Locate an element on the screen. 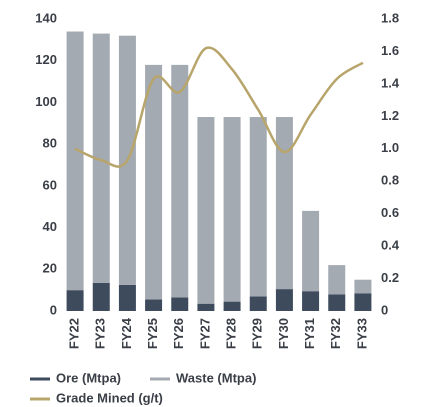  y-tick-label: 80 is located at coordinates (50, 143).